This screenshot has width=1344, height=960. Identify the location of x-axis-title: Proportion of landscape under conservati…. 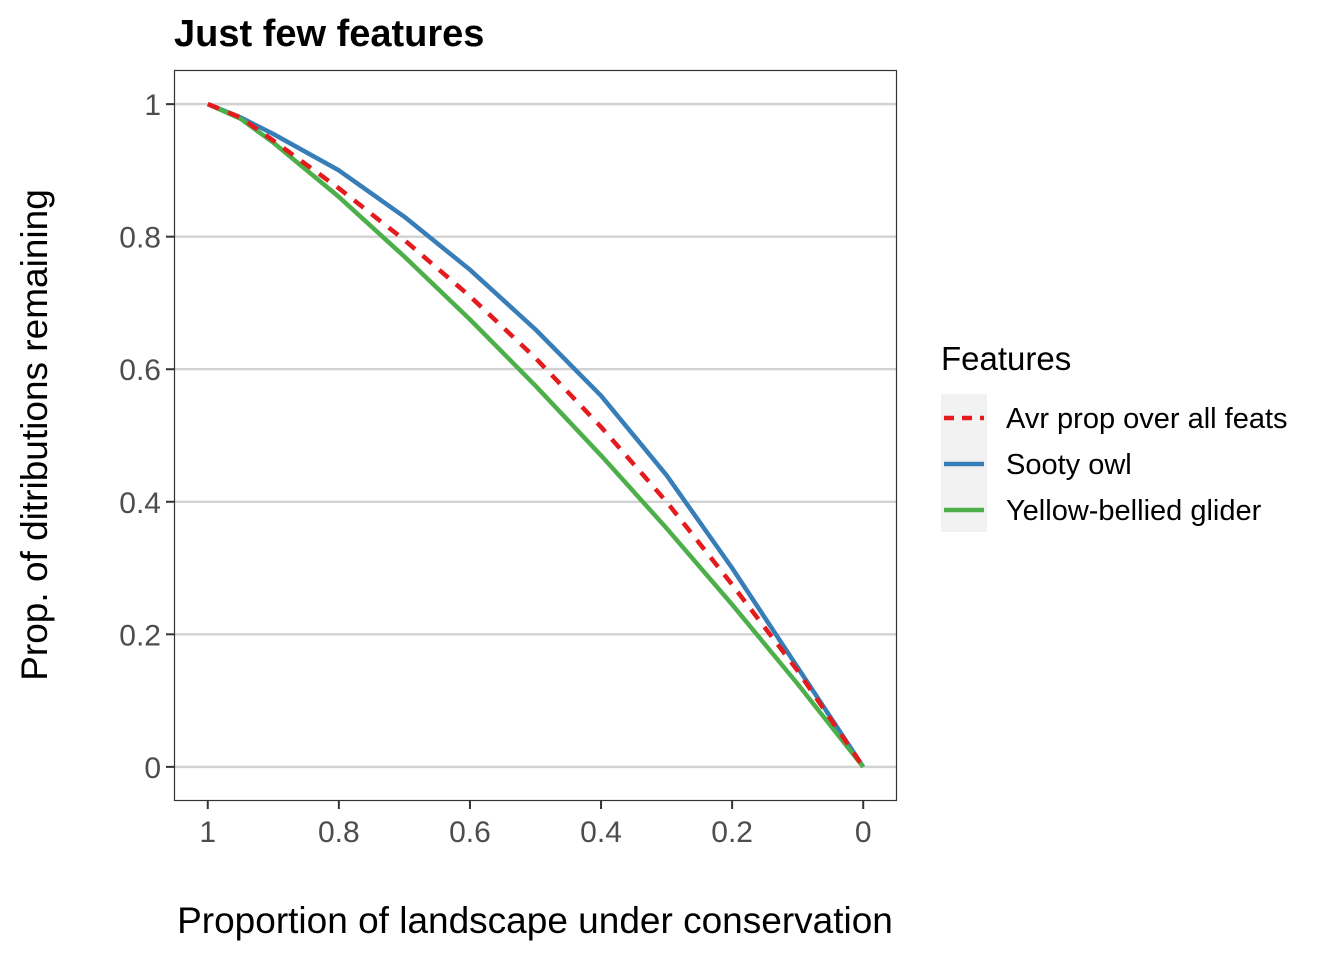
(535, 920).